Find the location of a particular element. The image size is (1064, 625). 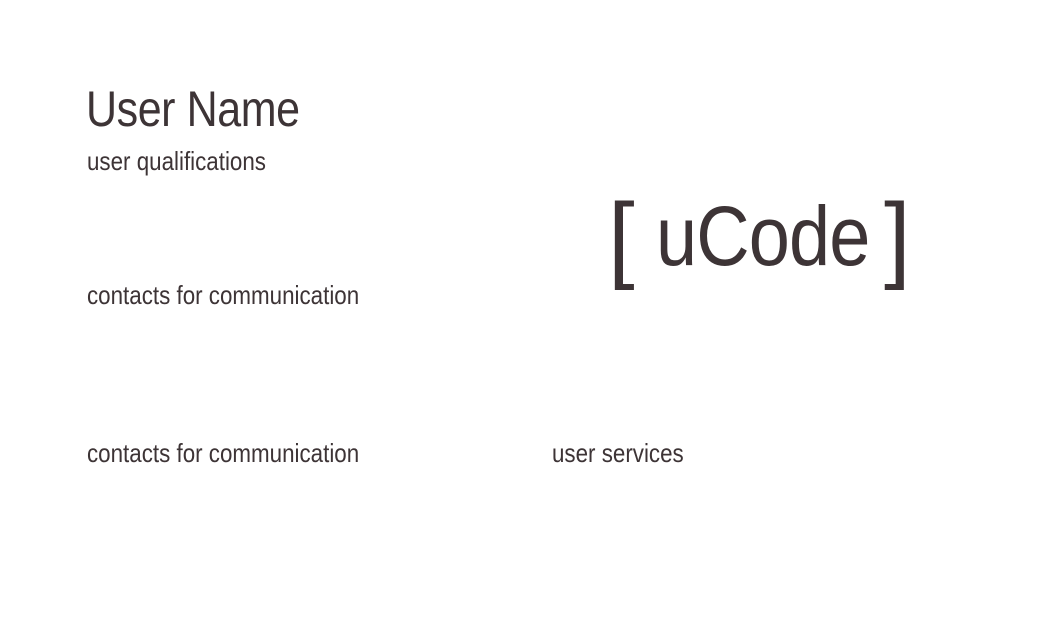

logo-bracket-left: [ is located at coordinates (621, 237).